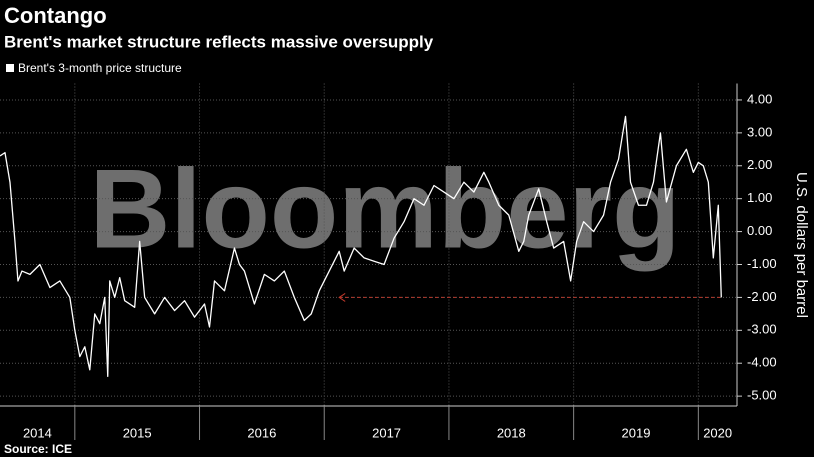  Describe the element at coordinates (801, 245) in the screenshot. I see `y-axis-label: U.S. dollars per barrel` at that location.